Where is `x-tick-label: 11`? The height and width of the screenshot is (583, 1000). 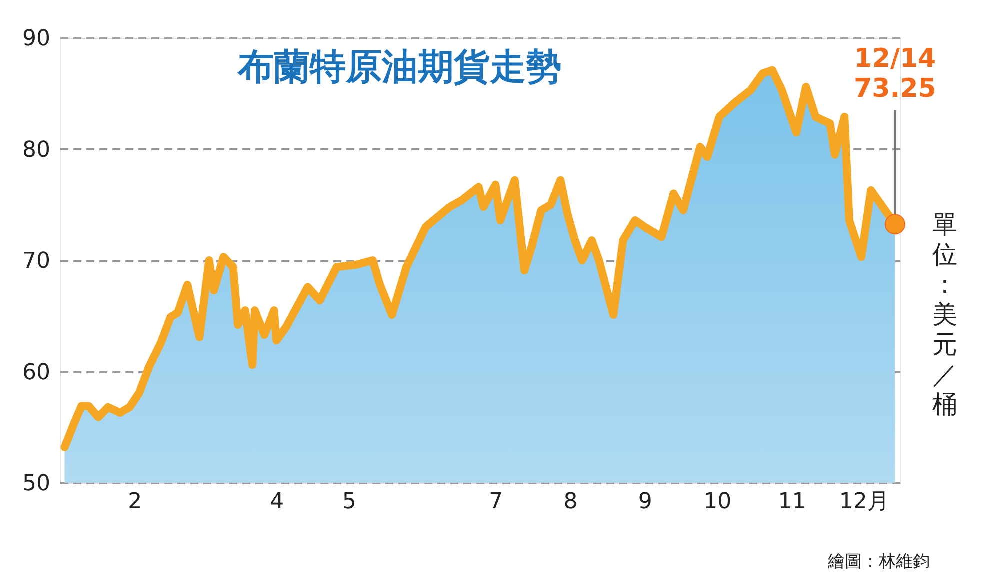 x-tick-label: 11 is located at coordinates (792, 502).